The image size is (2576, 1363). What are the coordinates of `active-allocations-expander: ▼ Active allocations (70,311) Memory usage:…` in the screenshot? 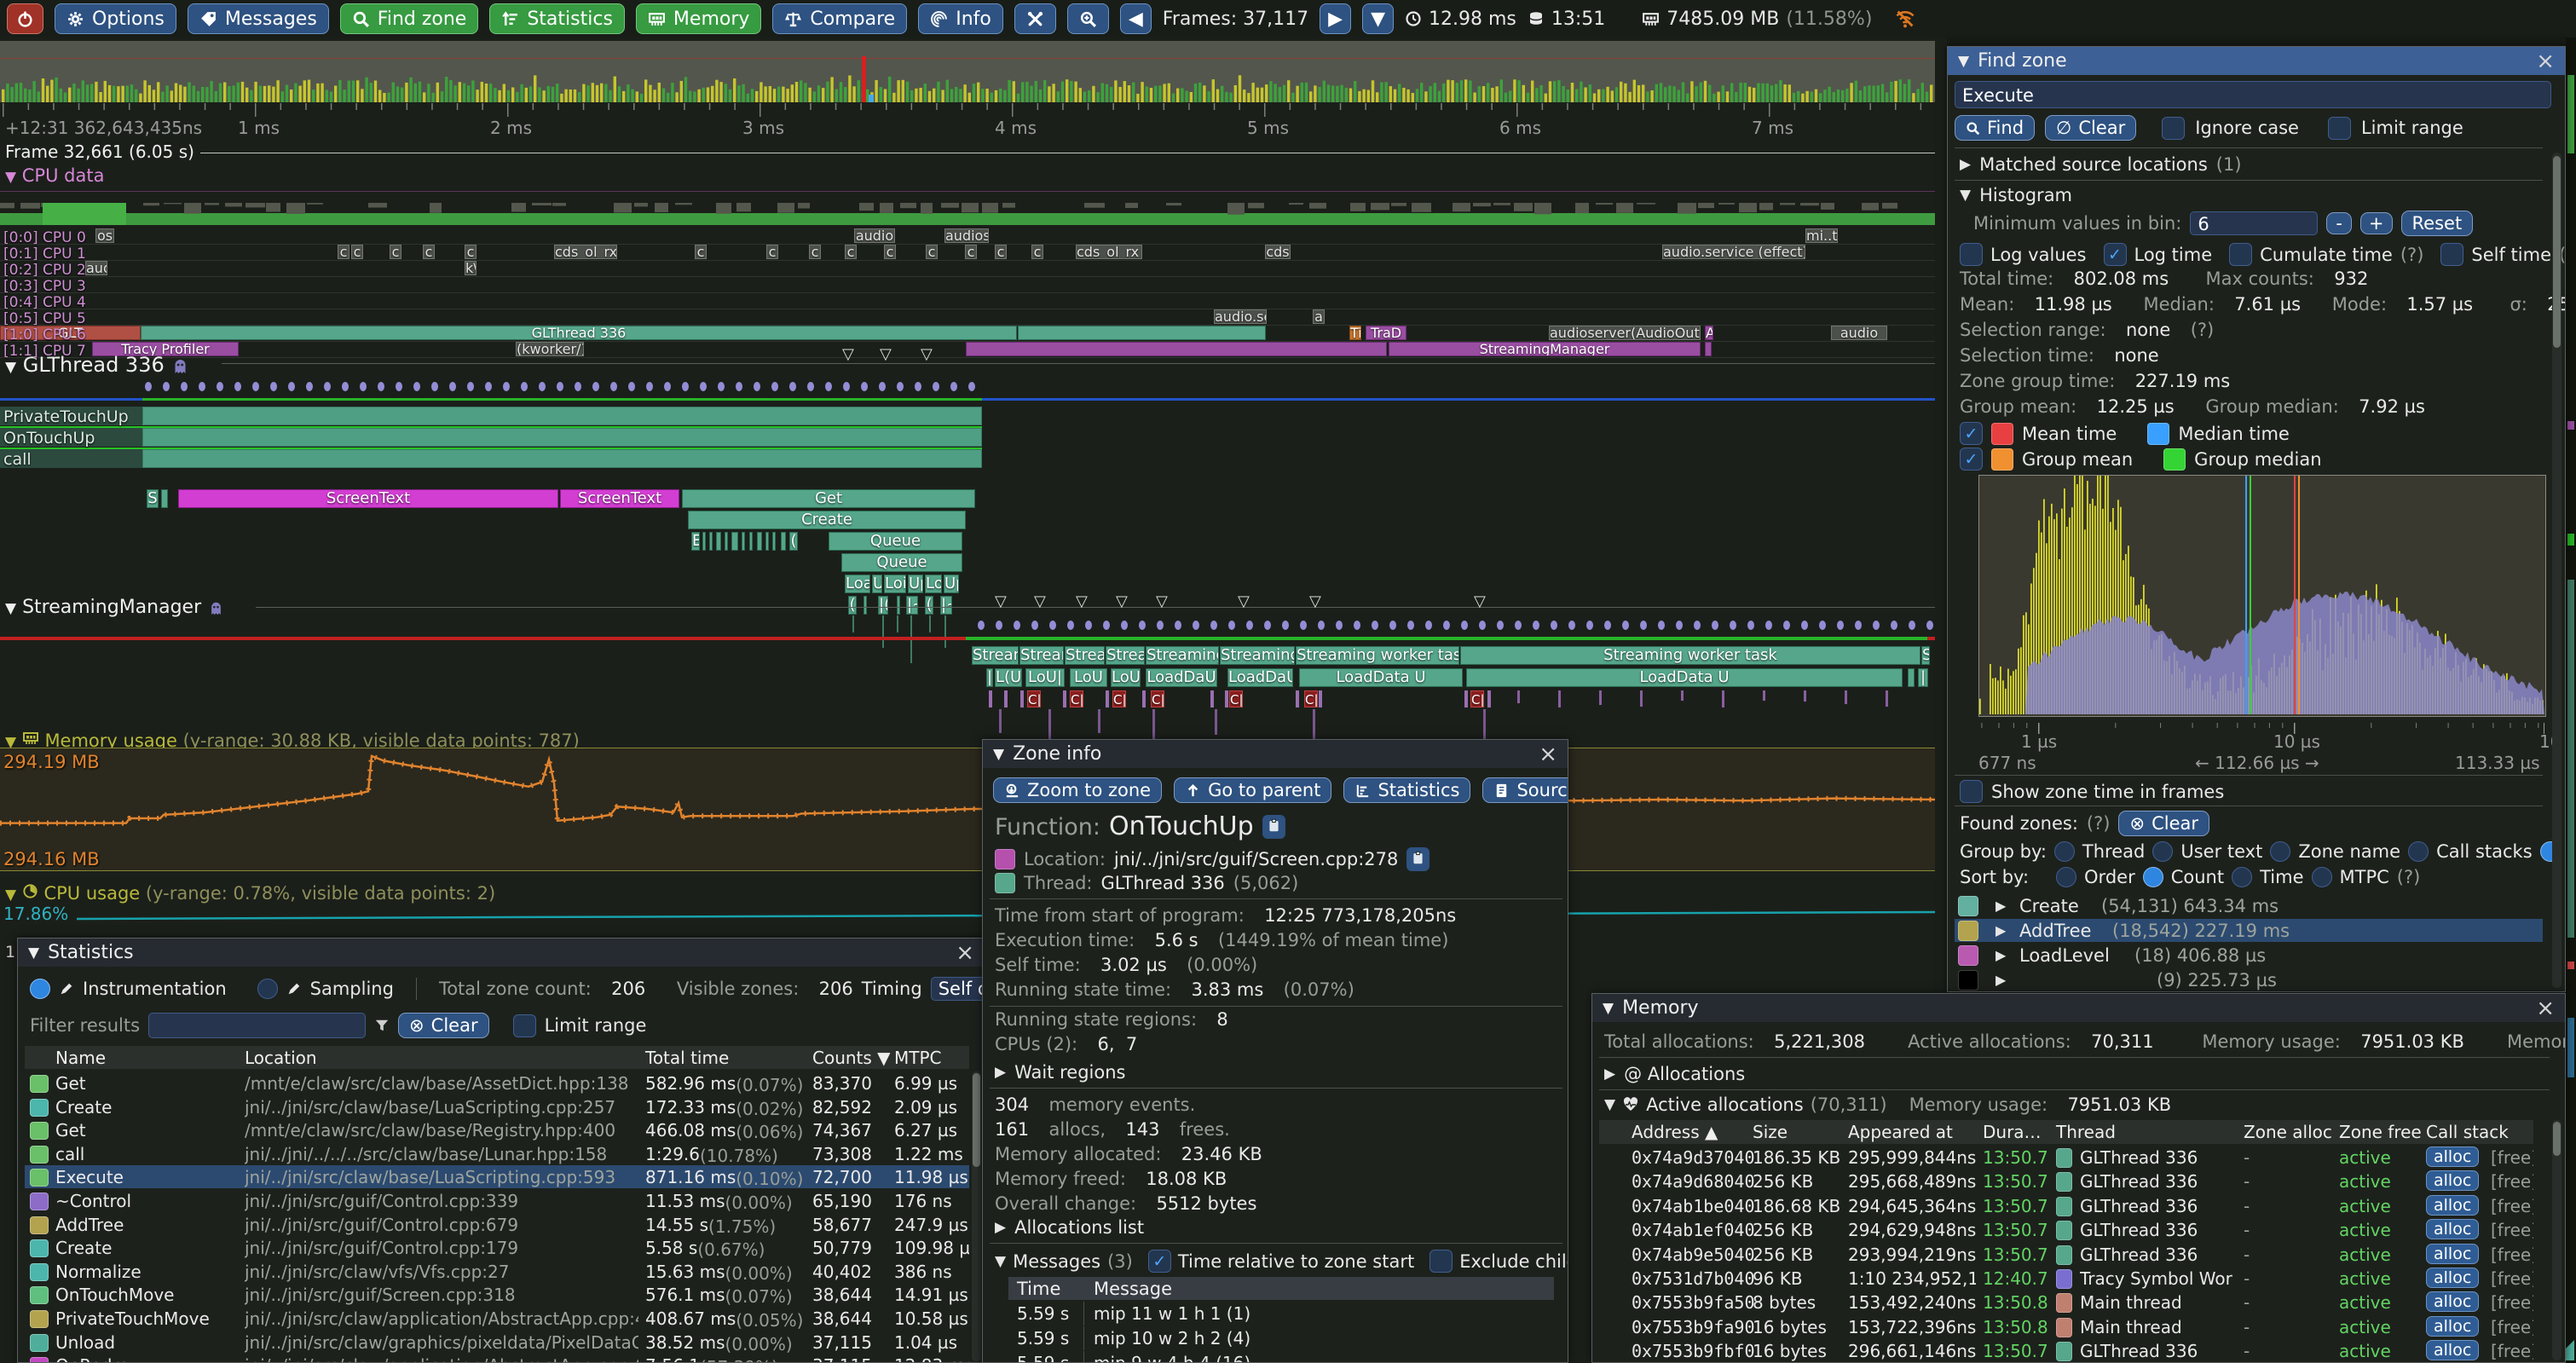 It's located at (1888, 1104).